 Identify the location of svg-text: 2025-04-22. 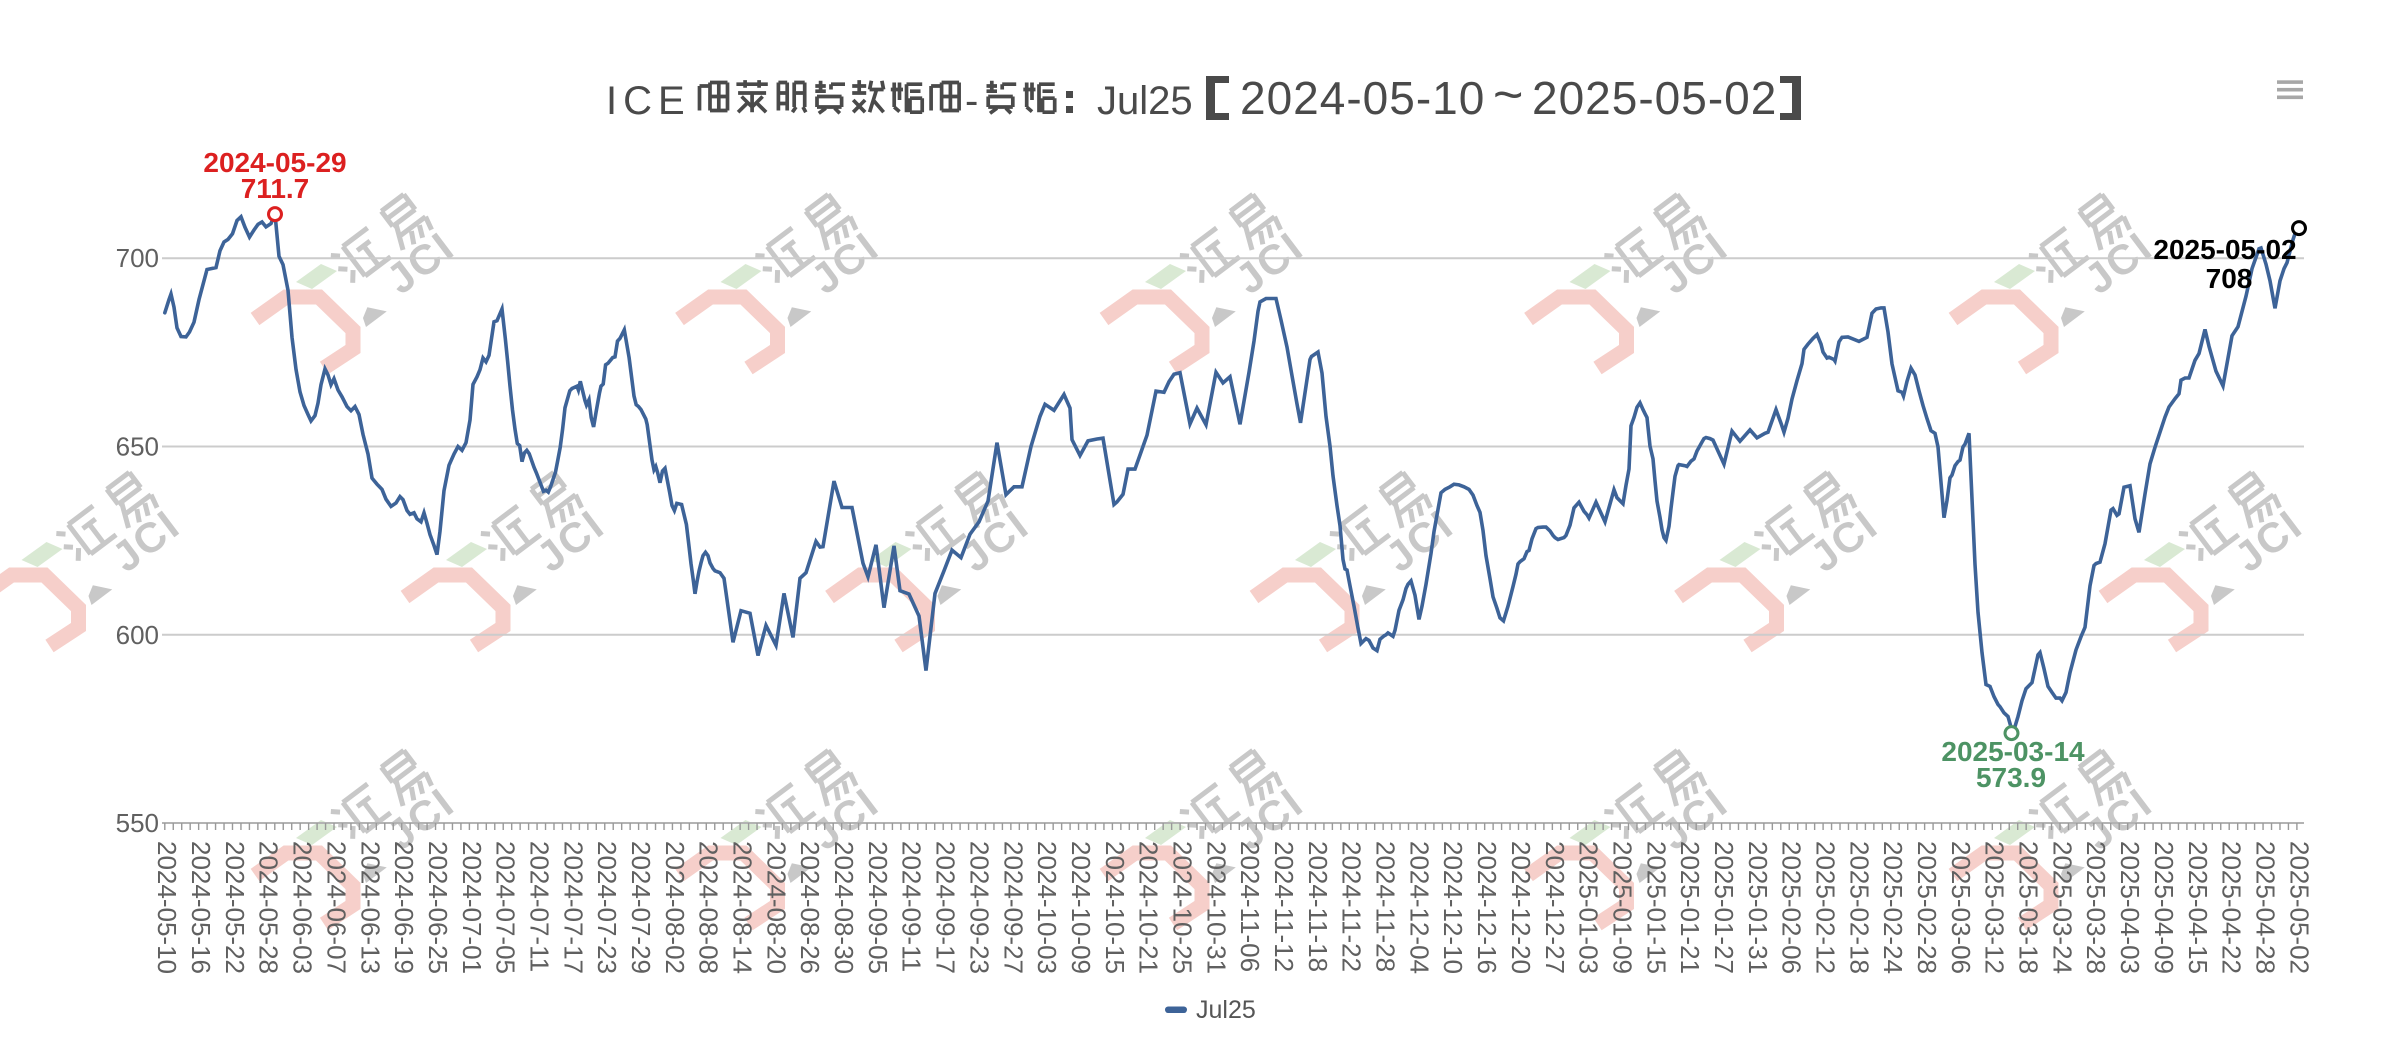
(2232, 907).